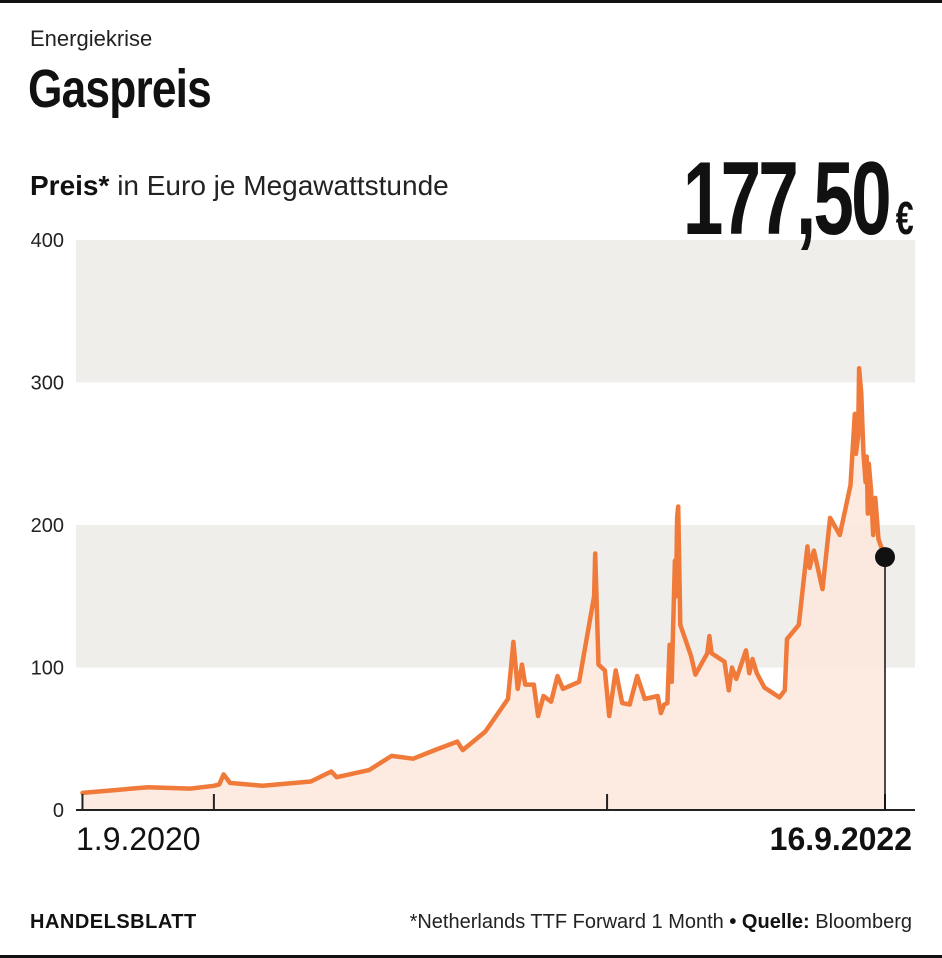 The width and height of the screenshot is (942, 958). I want to click on footnote: *Netherlands TTF Forward 1 Month, so click(566, 922).